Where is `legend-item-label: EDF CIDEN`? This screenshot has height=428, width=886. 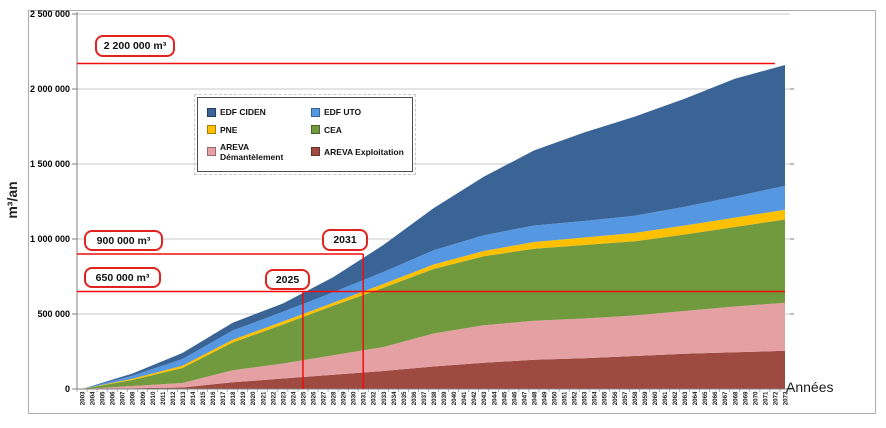 legend-item-label: EDF CIDEN is located at coordinates (243, 112).